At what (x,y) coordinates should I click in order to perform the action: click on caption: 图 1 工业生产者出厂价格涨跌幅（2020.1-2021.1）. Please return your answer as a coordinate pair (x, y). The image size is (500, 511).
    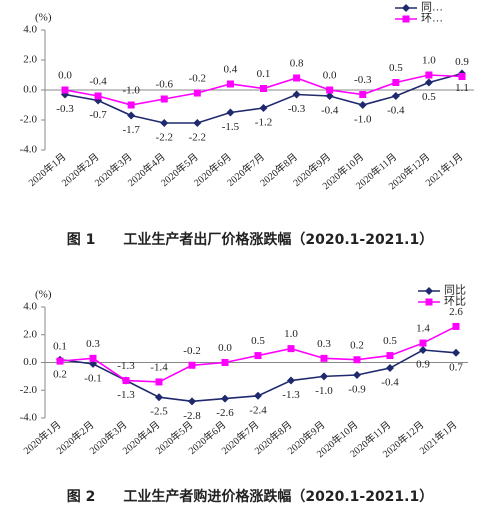
    Looking at the image, I should click on (250, 239).